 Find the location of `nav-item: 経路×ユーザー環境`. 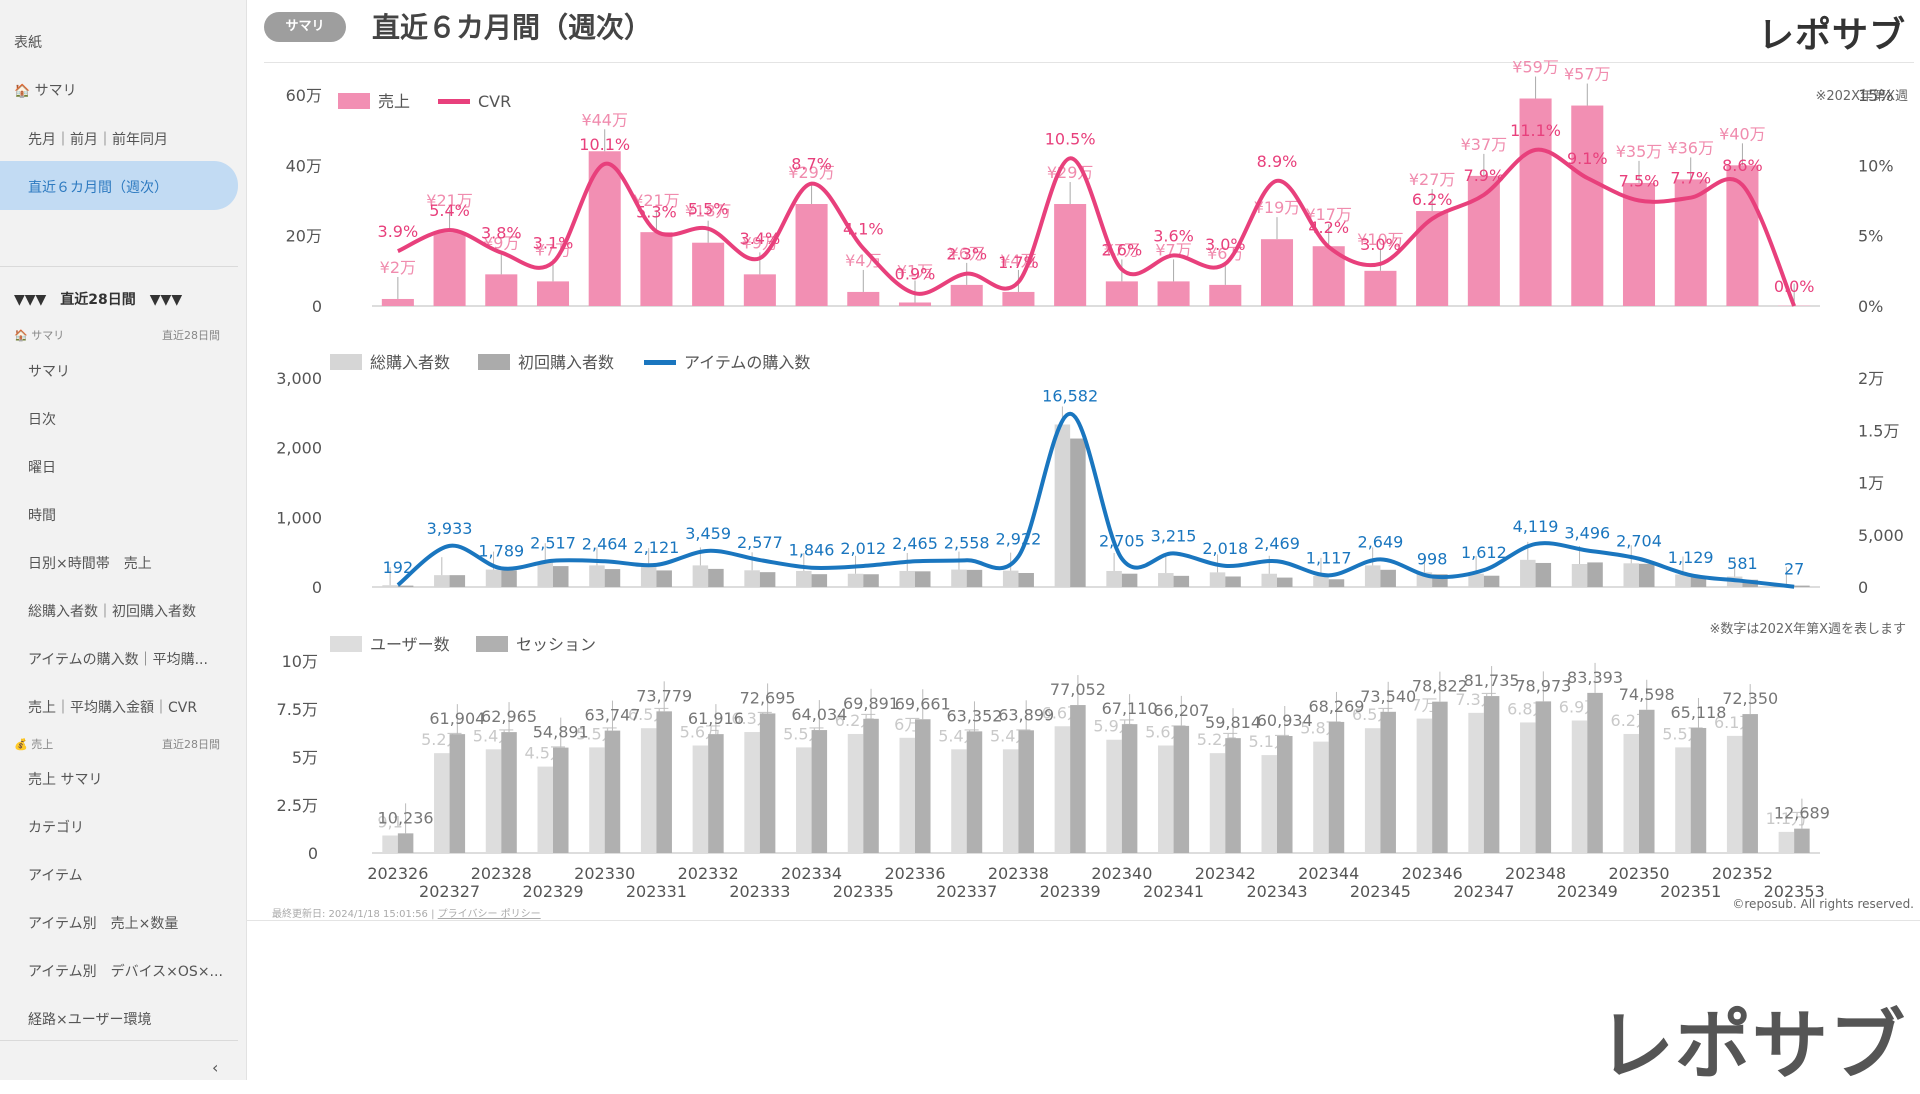

nav-item: 経路×ユーザー環境 is located at coordinates (89, 1019).